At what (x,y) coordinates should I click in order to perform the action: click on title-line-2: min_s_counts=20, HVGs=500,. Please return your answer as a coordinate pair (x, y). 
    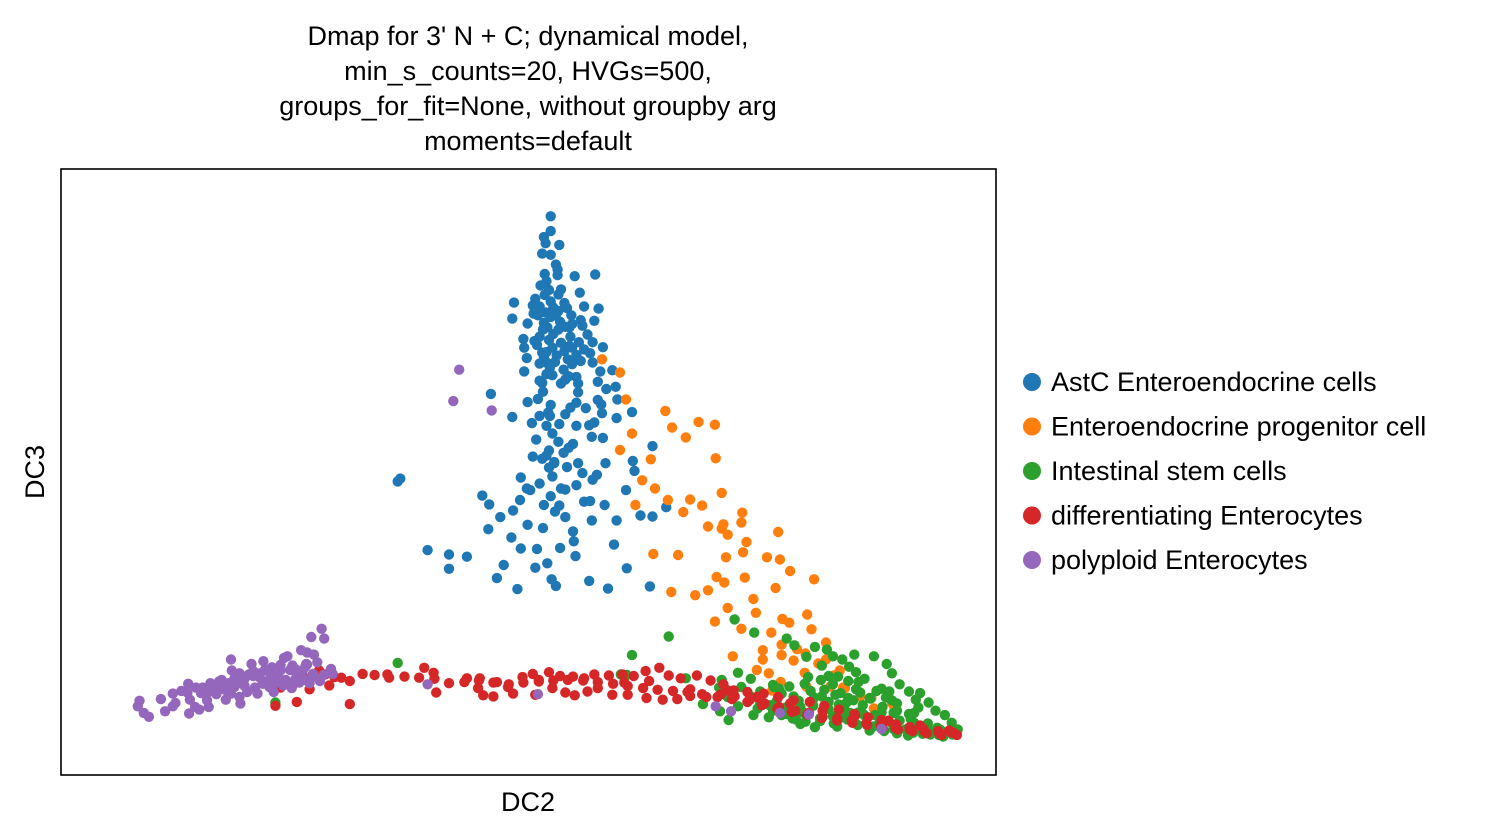
    Looking at the image, I should click on (528, 71).